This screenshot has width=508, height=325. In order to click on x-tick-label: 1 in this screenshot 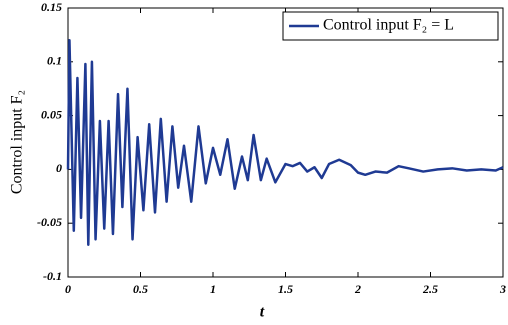, I will do `click(213, 289)`.